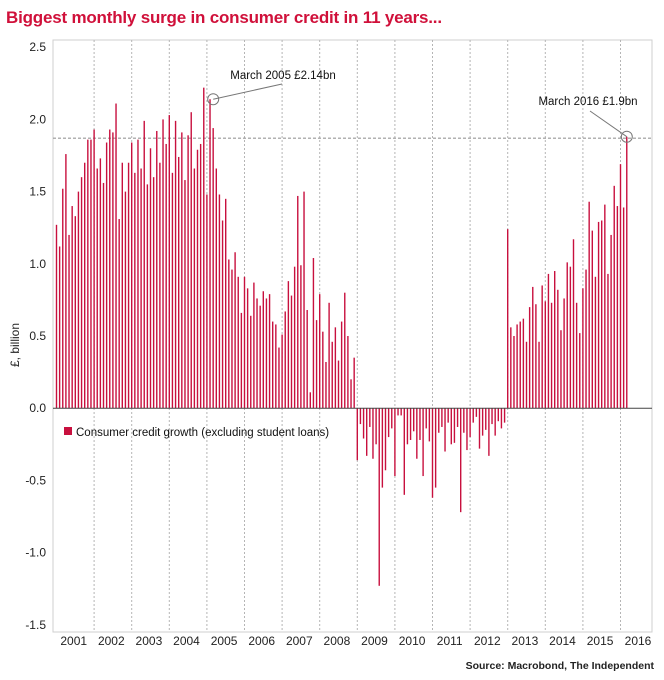  Describe the element at coordinates (37, 336) in the screenshot. I see `y-tick-label: 0.5` at that location.